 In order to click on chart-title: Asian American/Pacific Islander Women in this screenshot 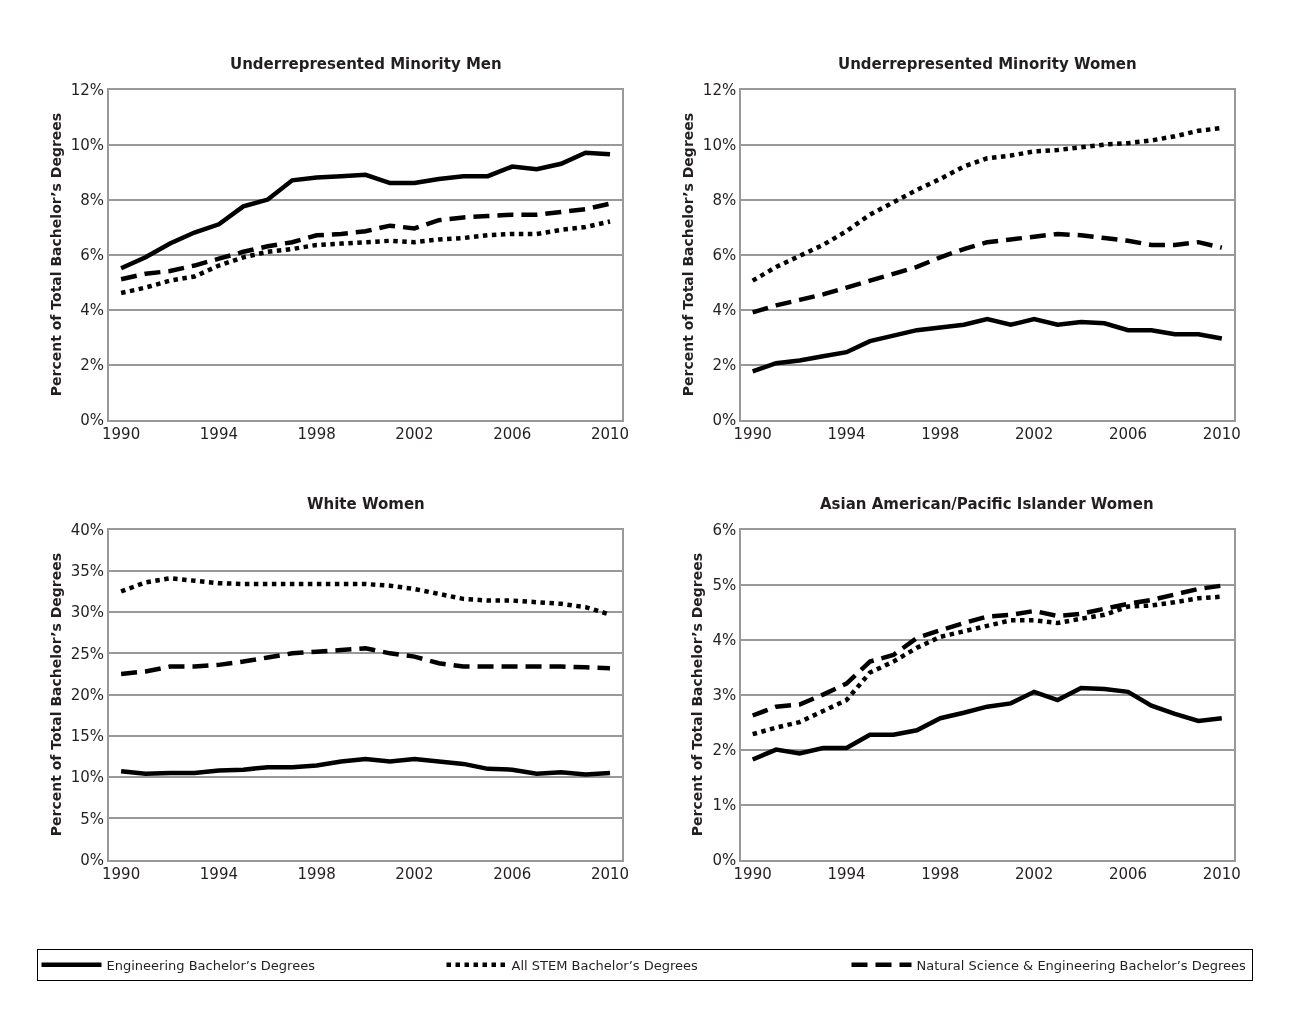, I will do `click(987, 504)`.